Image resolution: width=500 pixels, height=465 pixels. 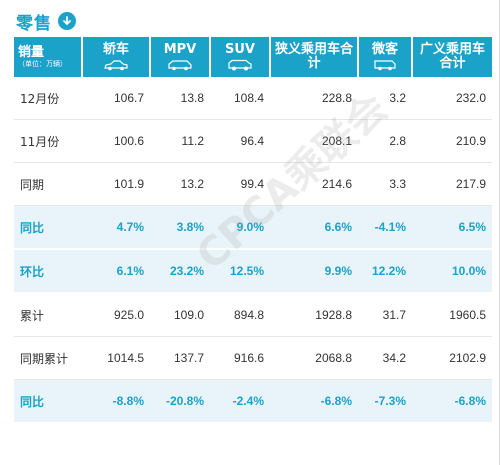 I want to click on table-cell: 1014.5, so click(x=116, y=358).